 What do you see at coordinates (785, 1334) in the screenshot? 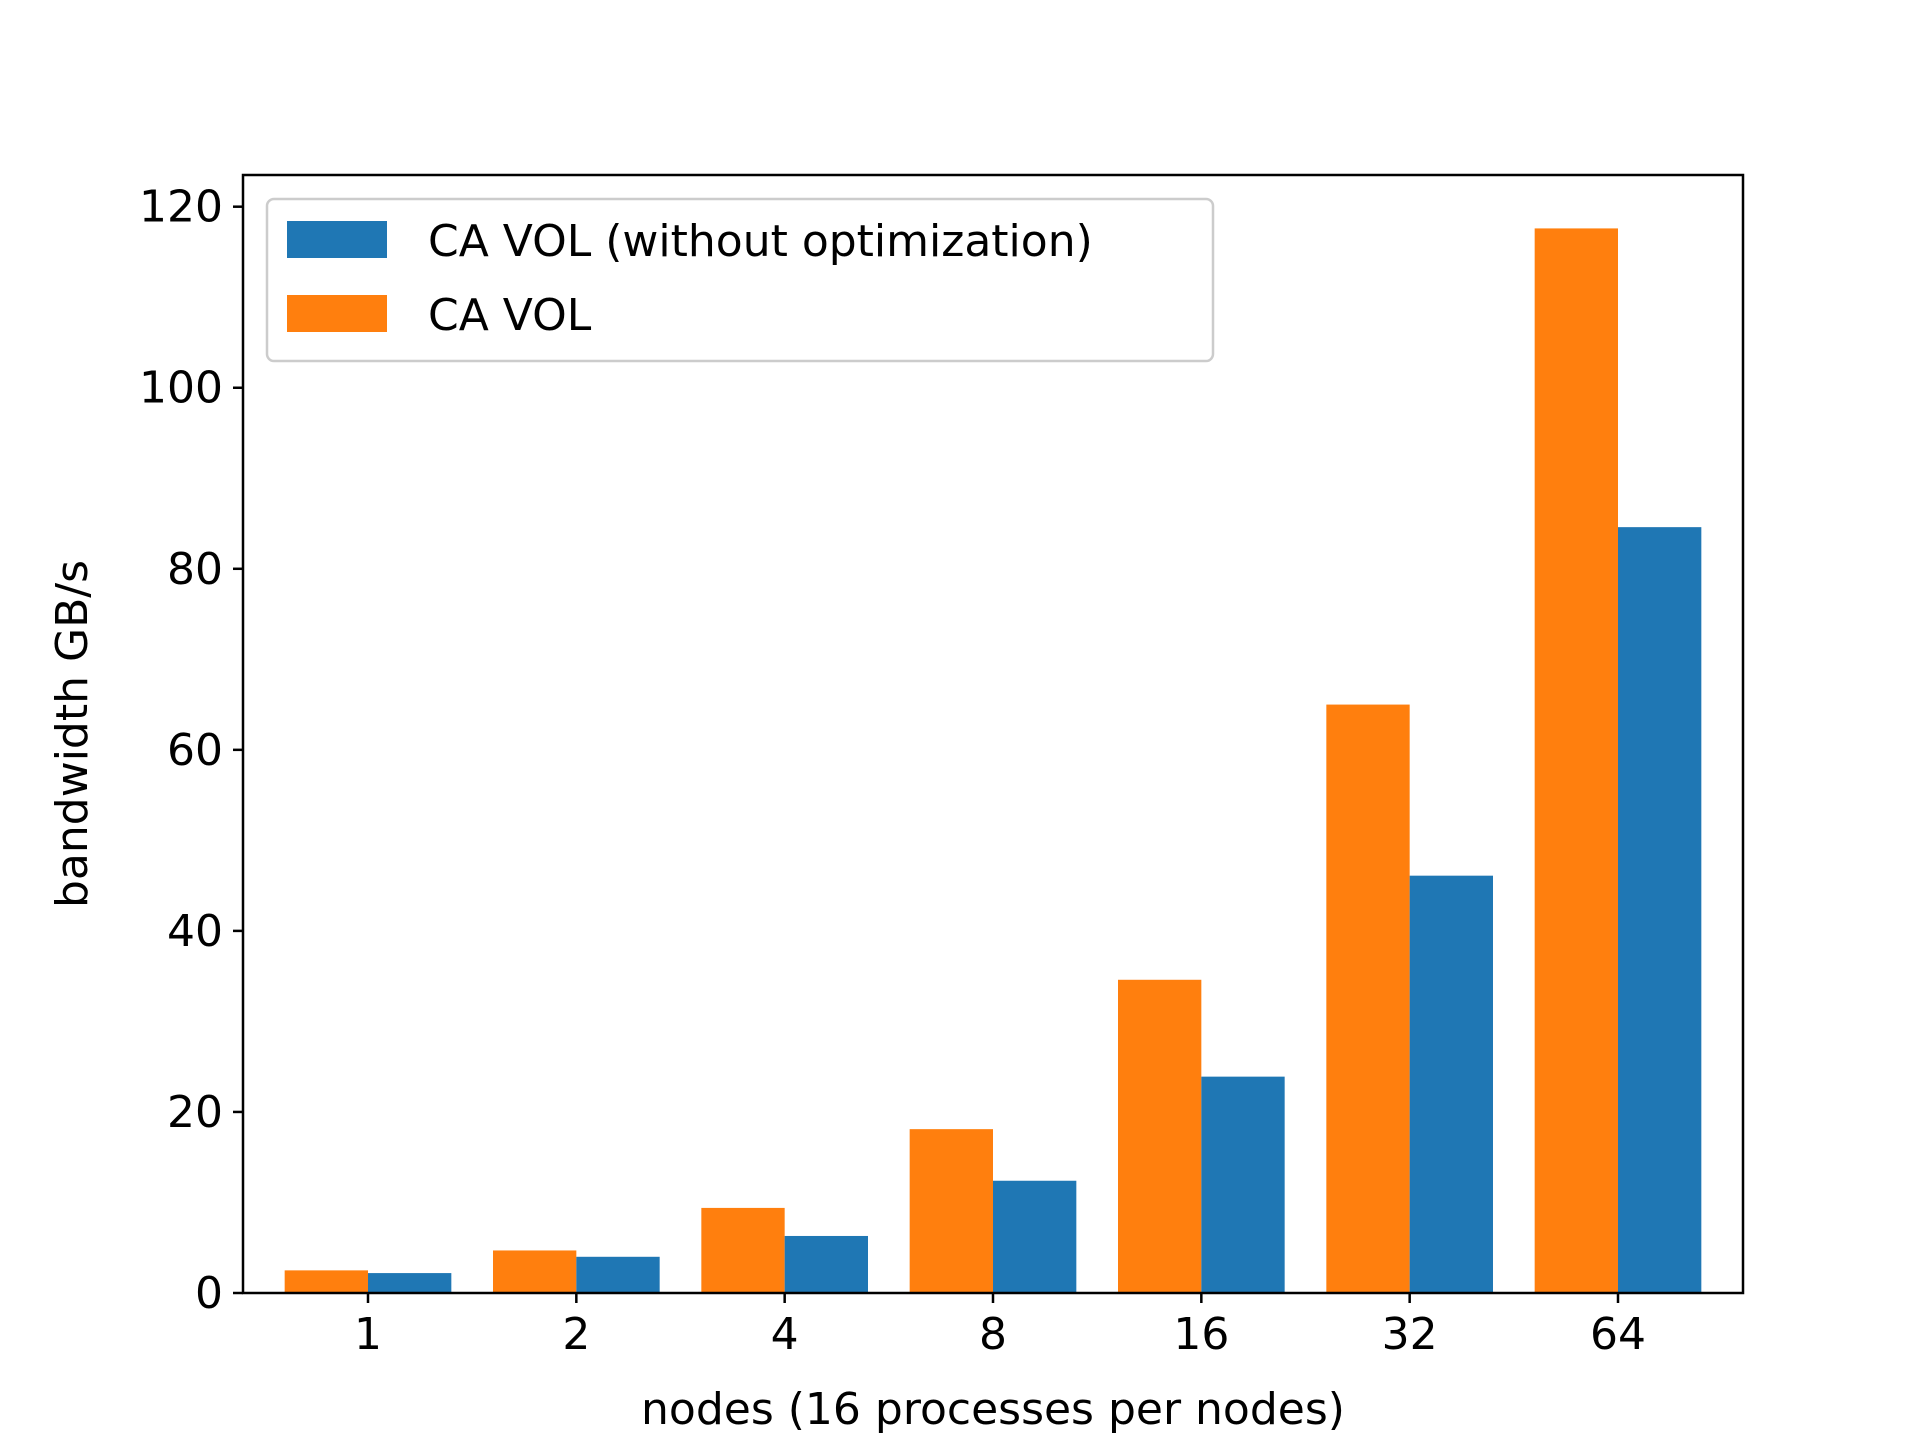
I see `x-tick-label: 4` at bounding box center [785, 1334].